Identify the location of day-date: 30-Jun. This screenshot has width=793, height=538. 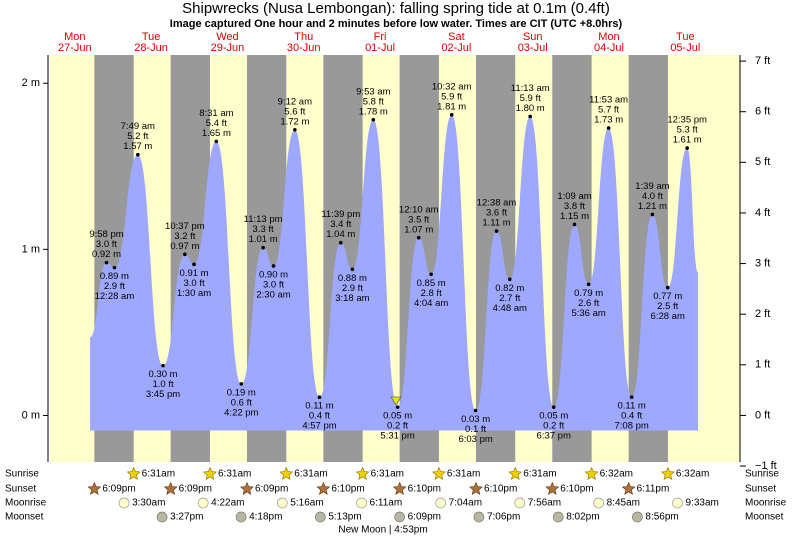
(304, 48).